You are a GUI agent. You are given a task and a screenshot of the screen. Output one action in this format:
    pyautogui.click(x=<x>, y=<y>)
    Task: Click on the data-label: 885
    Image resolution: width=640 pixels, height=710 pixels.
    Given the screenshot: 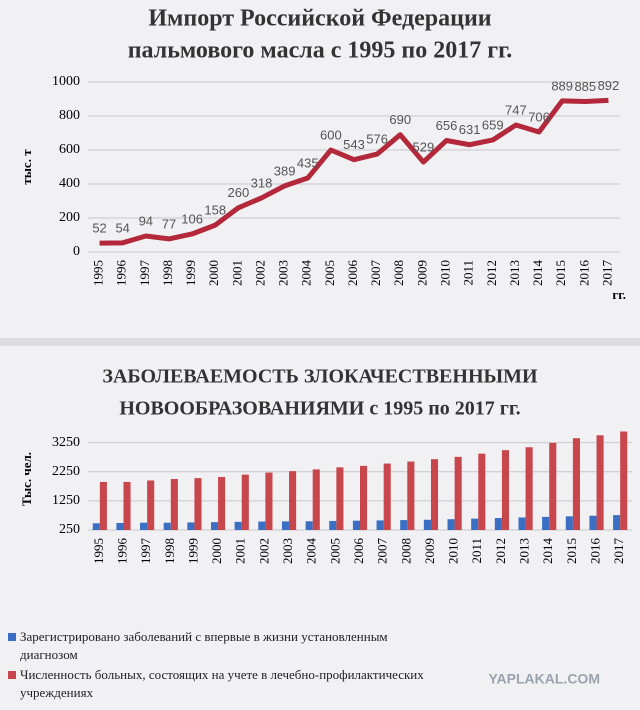 What is the action you would take?
    pyautogui.click(x=585, y=86)
    